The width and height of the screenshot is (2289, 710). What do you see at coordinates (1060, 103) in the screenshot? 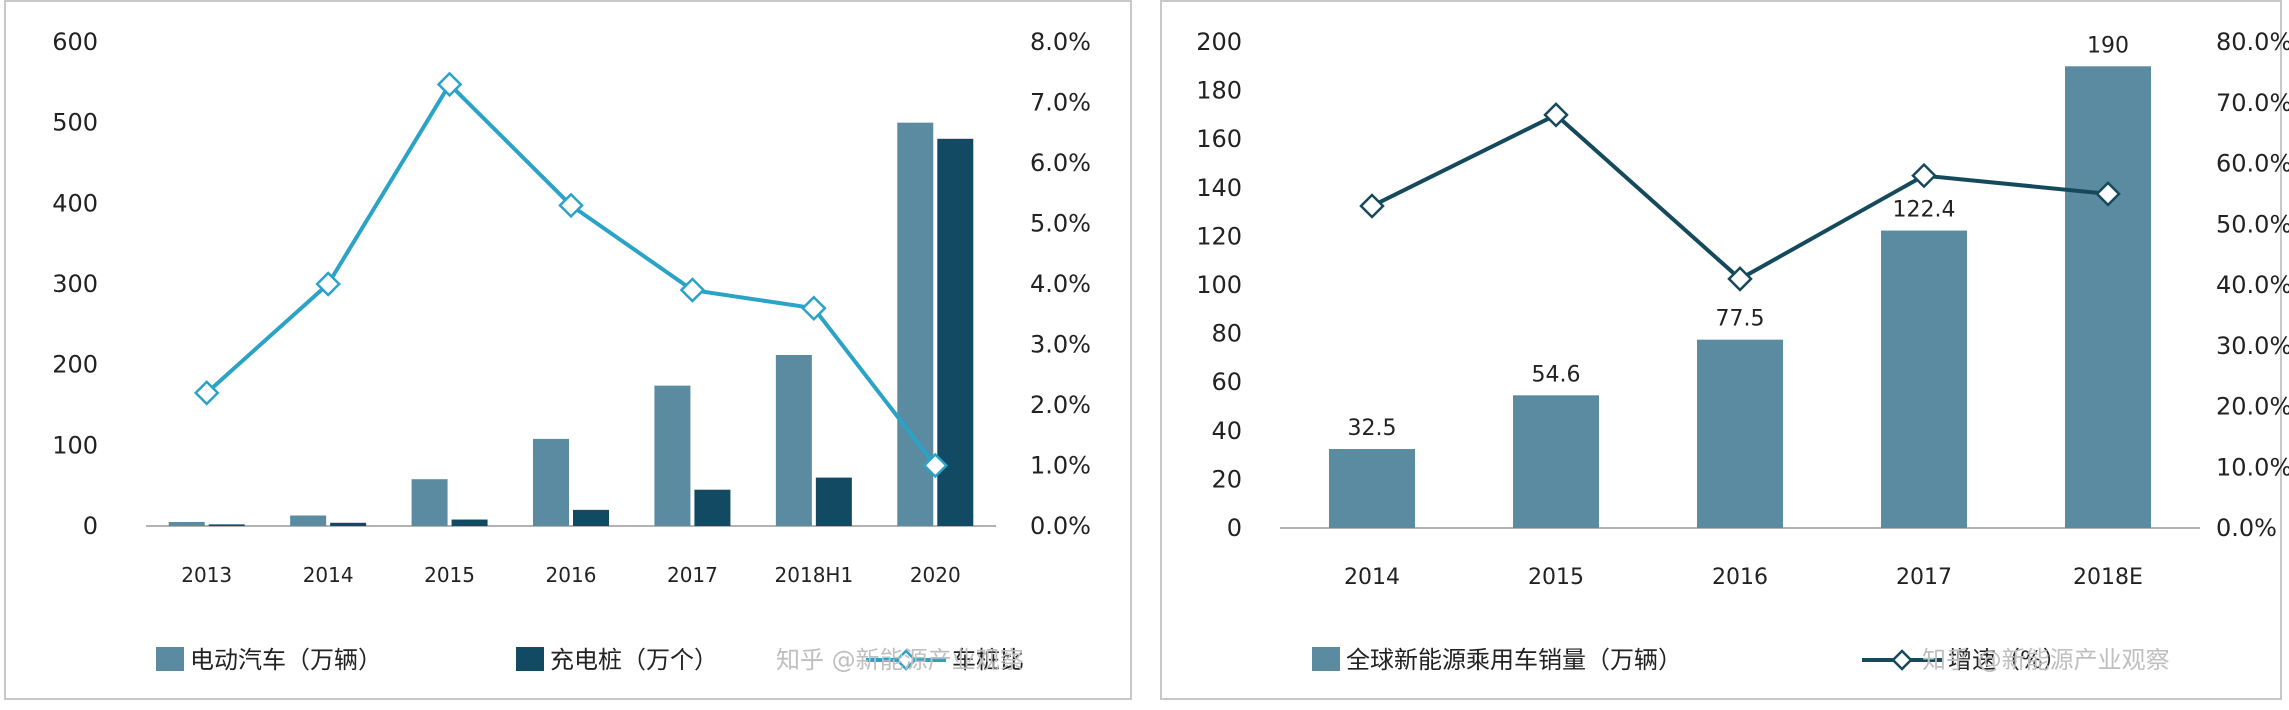
I see `y-right-tick-label: 7.0%` at bounding box center [1060, 103].